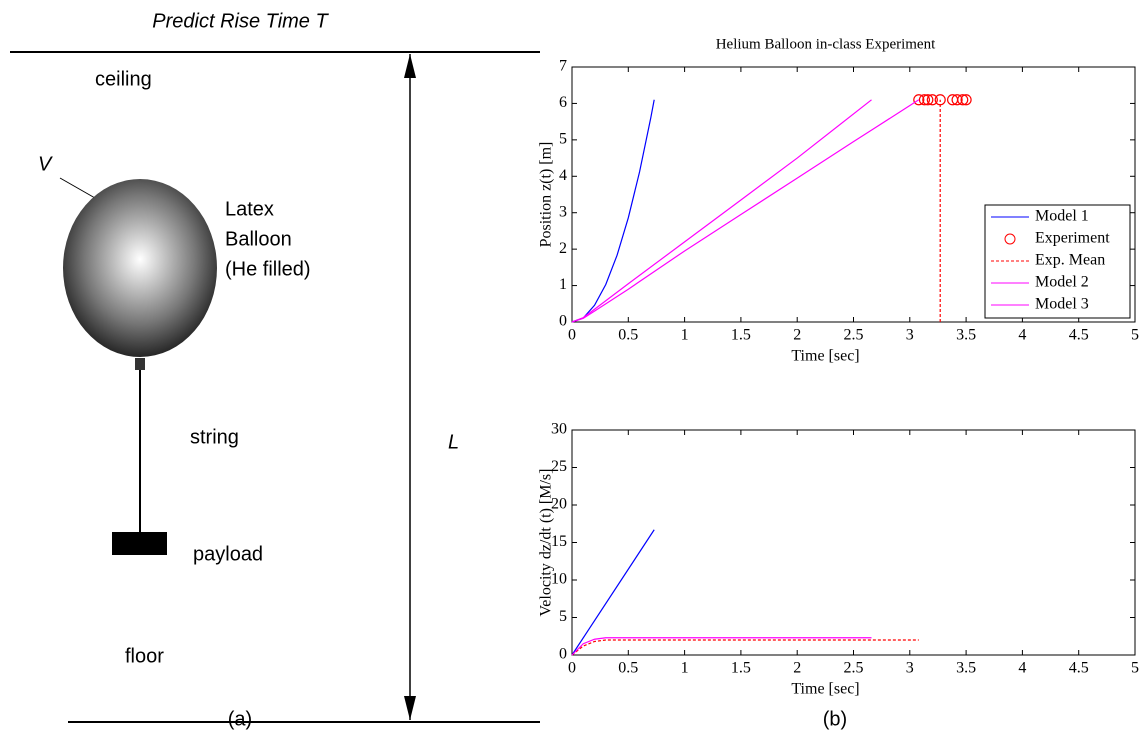 Image resolution: width=1147 pixels, height=740 pixels. I want to click on legend-label: Exp. Mean, so click(1070, 260).